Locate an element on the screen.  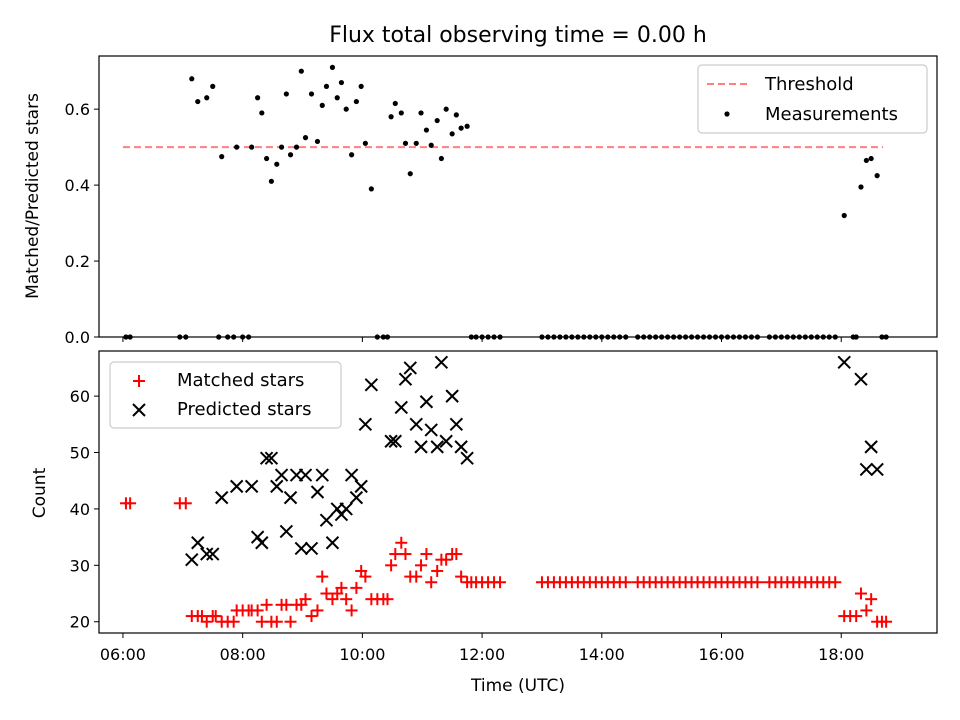
bottom-x-tick-label: 14:00 is located at coordinates (602, 654).